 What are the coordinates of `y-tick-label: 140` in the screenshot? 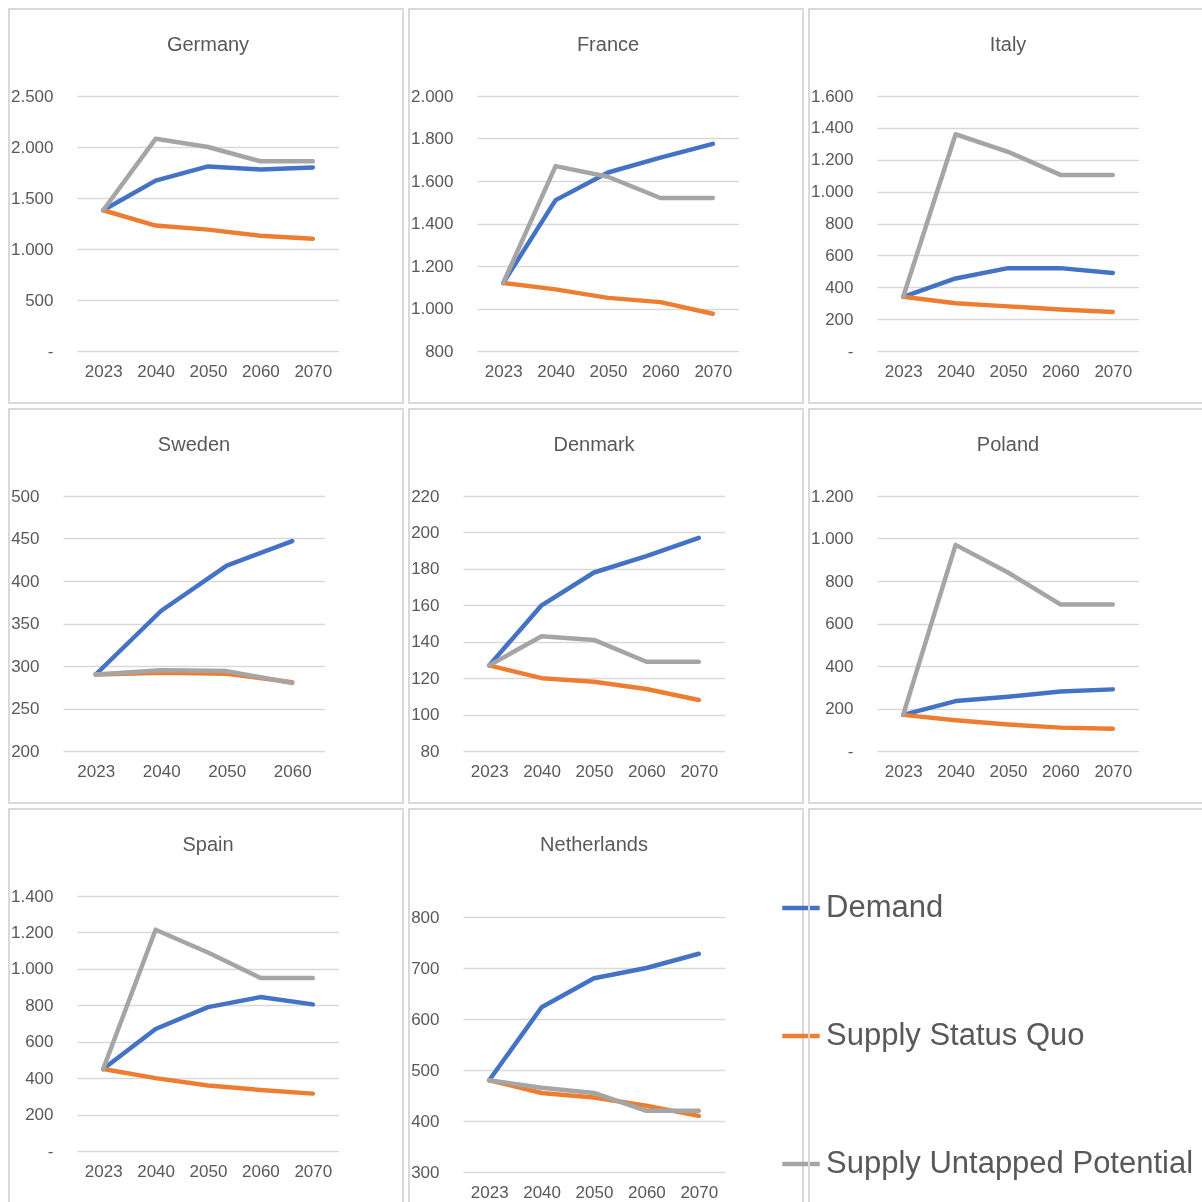 It's located at (425, 642).